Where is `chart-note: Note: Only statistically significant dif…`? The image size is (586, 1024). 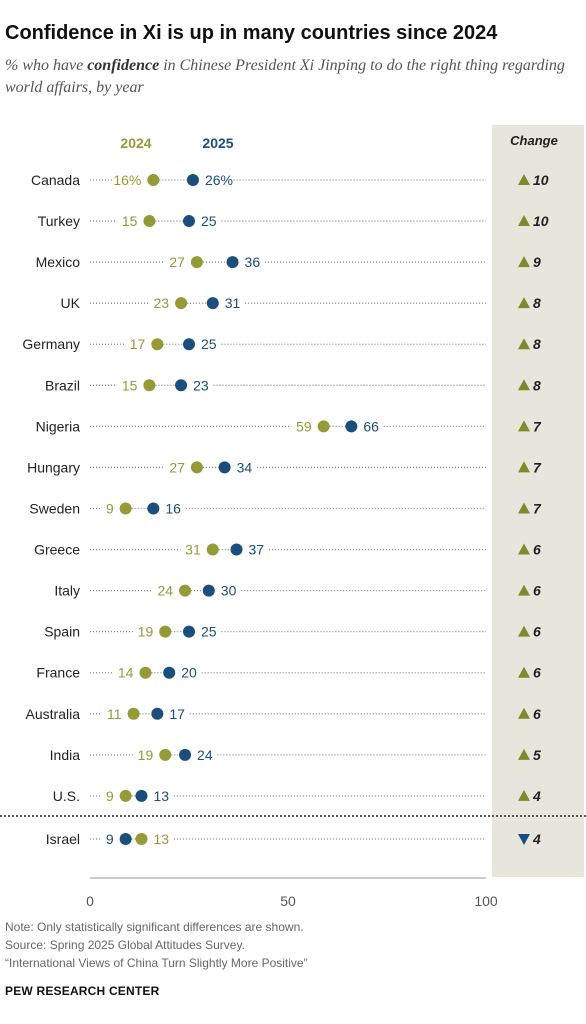 chart-note: Note: Only statistically significant dif… is located at coordinates (154, 927).